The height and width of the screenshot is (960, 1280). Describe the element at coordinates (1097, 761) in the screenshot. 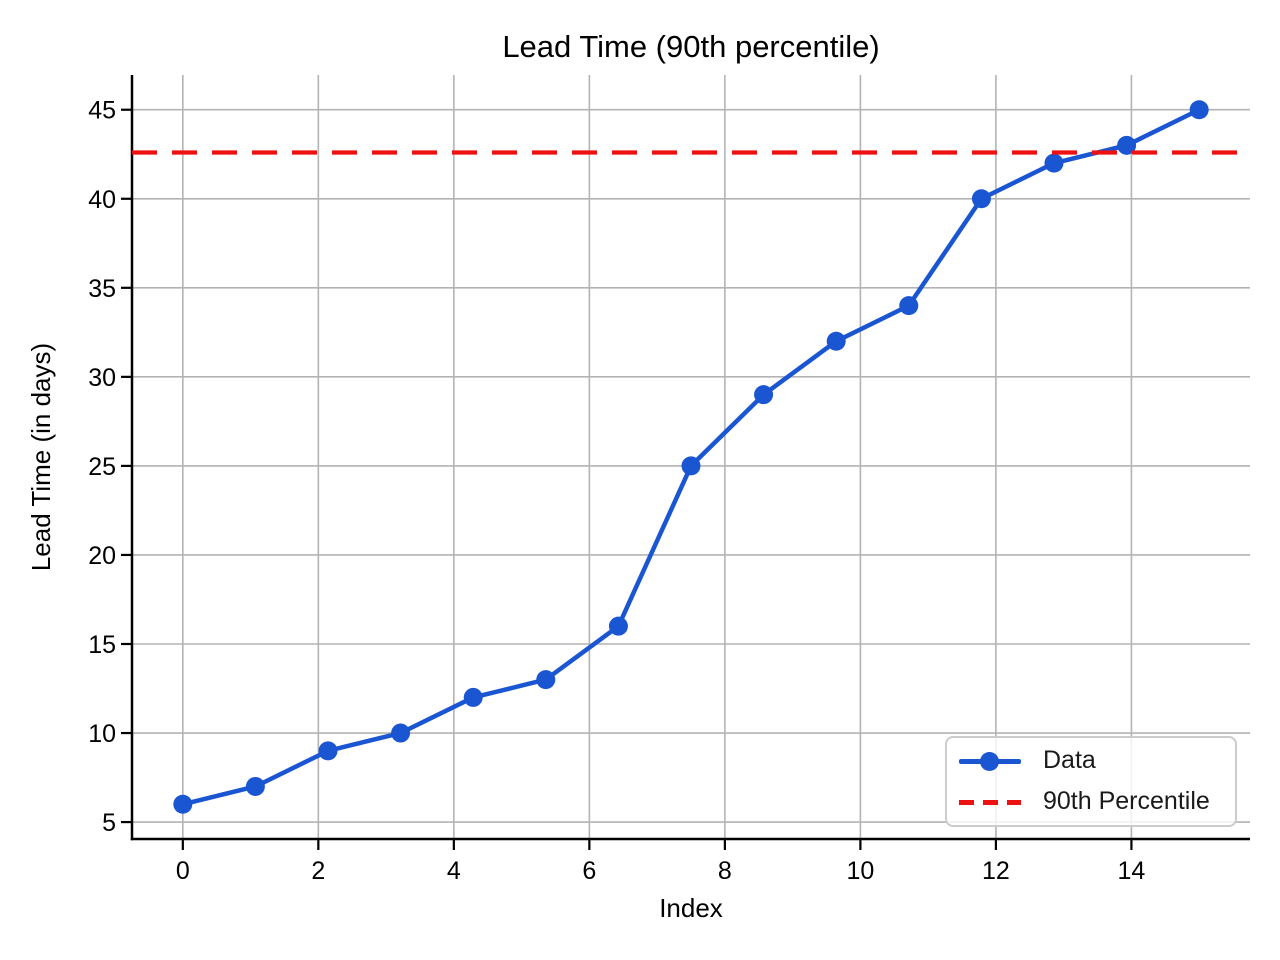

I see `legend-item-data: Data` at that location.